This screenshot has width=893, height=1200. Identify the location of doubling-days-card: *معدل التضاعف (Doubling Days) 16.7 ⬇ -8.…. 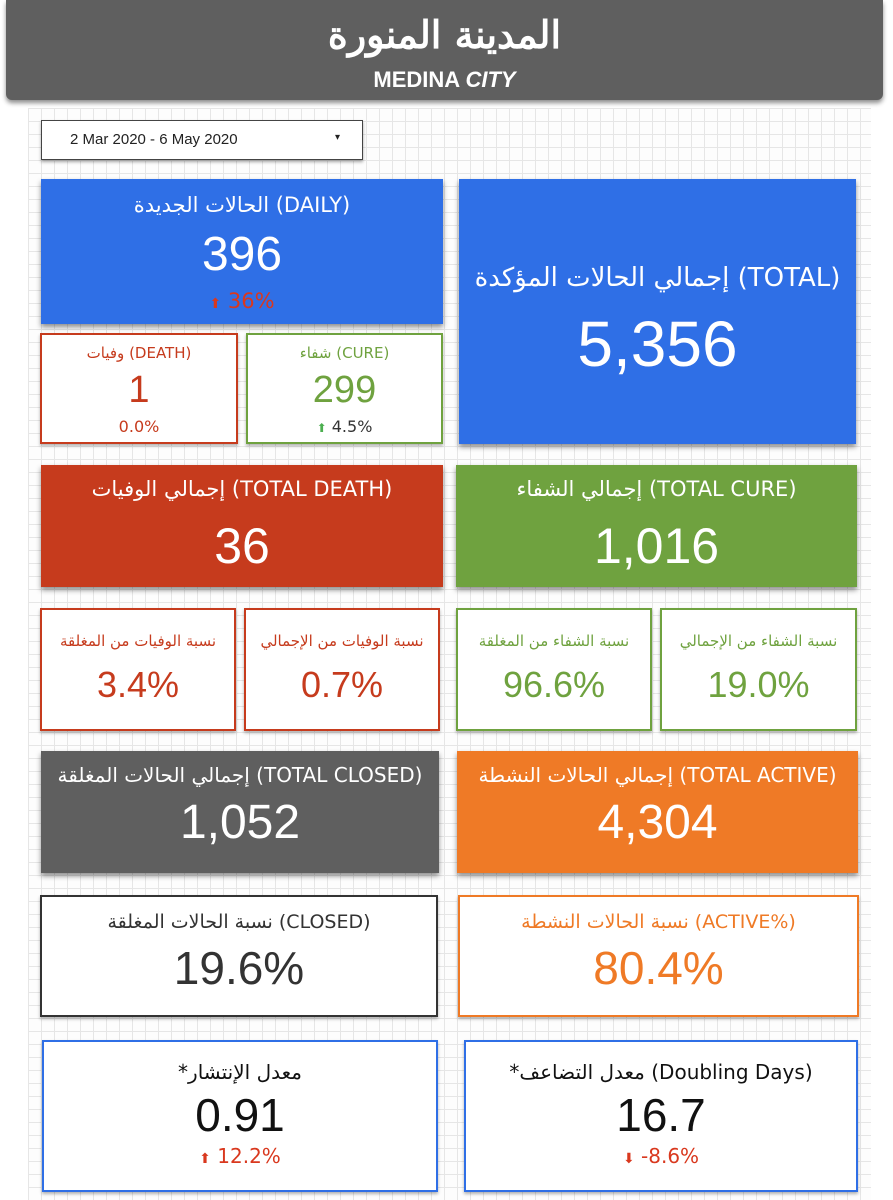
(661, 1116).